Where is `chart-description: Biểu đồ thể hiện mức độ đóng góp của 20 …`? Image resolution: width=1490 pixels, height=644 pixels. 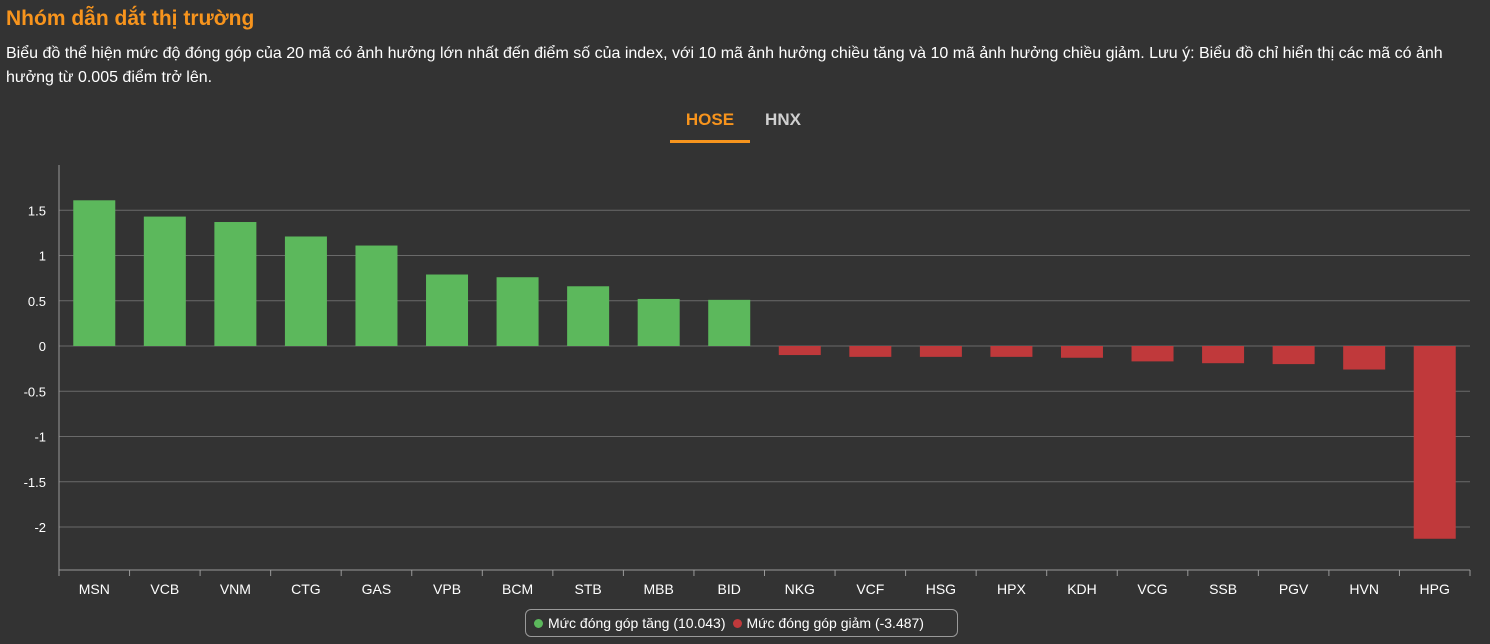 chart-description: Biểu đồ thể hiện mức độ đóng góp của 20 … is located at coordinates (724, 65).